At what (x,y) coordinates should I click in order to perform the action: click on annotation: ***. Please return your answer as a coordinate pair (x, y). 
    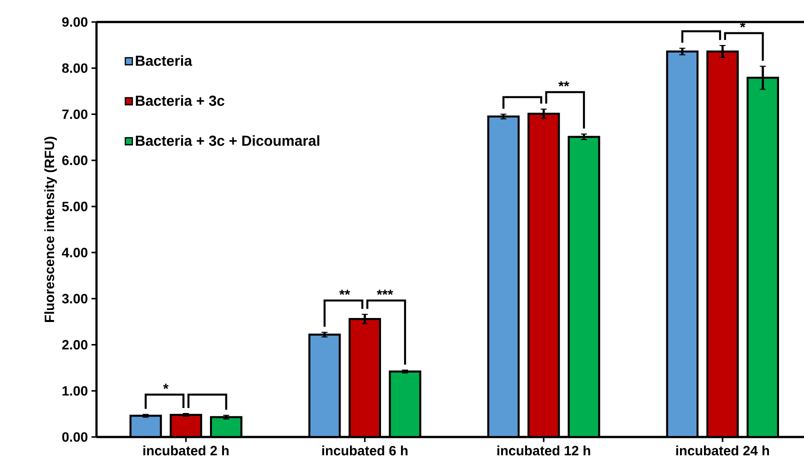
    Looking at the image, I should click on (385, 292).